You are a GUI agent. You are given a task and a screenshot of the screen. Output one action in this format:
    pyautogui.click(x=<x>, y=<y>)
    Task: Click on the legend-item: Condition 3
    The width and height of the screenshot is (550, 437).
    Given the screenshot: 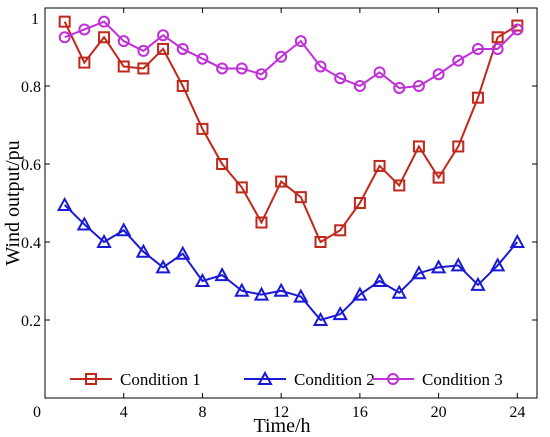 What is the action you would take?
    pyautogui.click(x=437, y=379)
    